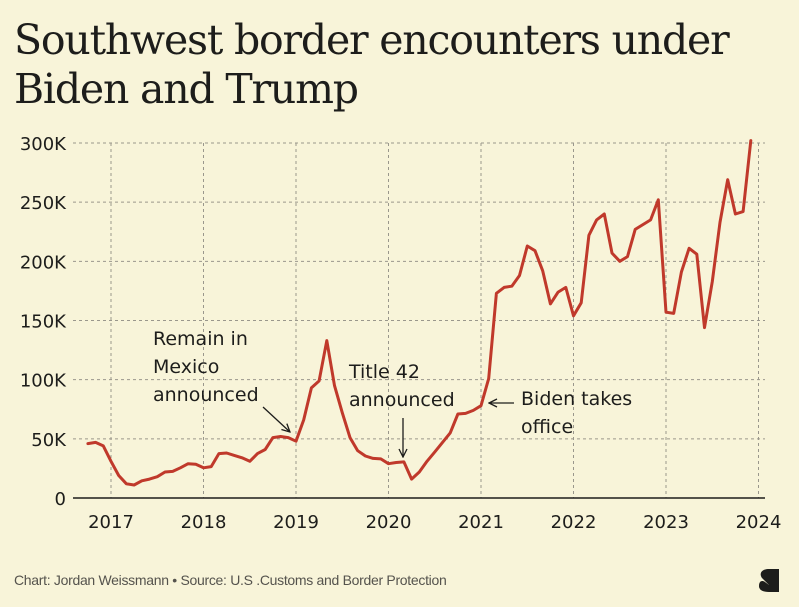 The image size is (799, 607). I want to click on x-tick-label: 2023, so click(666, 522).